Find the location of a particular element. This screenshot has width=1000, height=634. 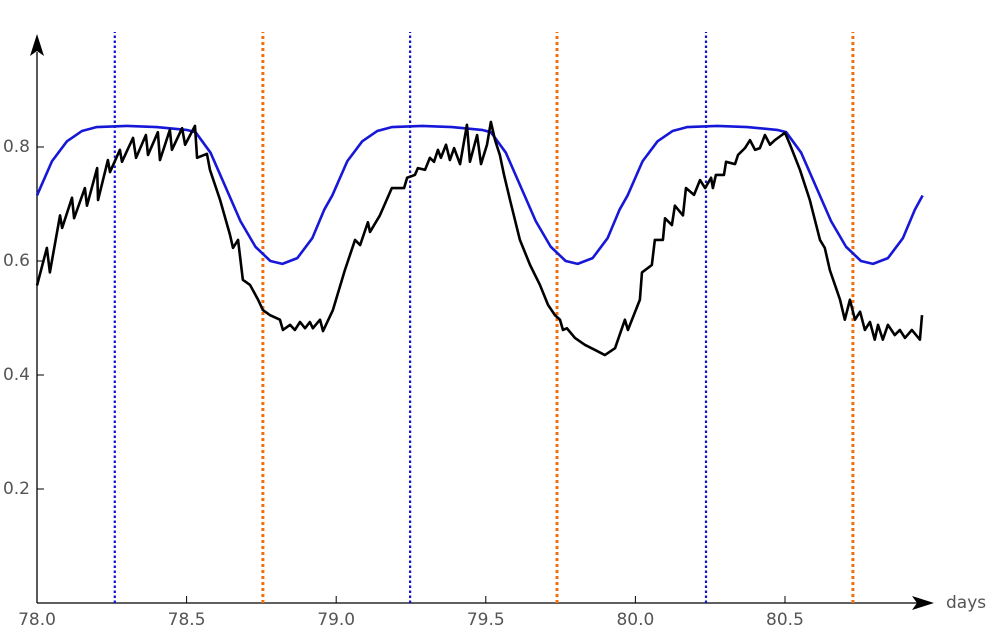

x-tick-label: 78.5 is located at coordinates (187, 620).